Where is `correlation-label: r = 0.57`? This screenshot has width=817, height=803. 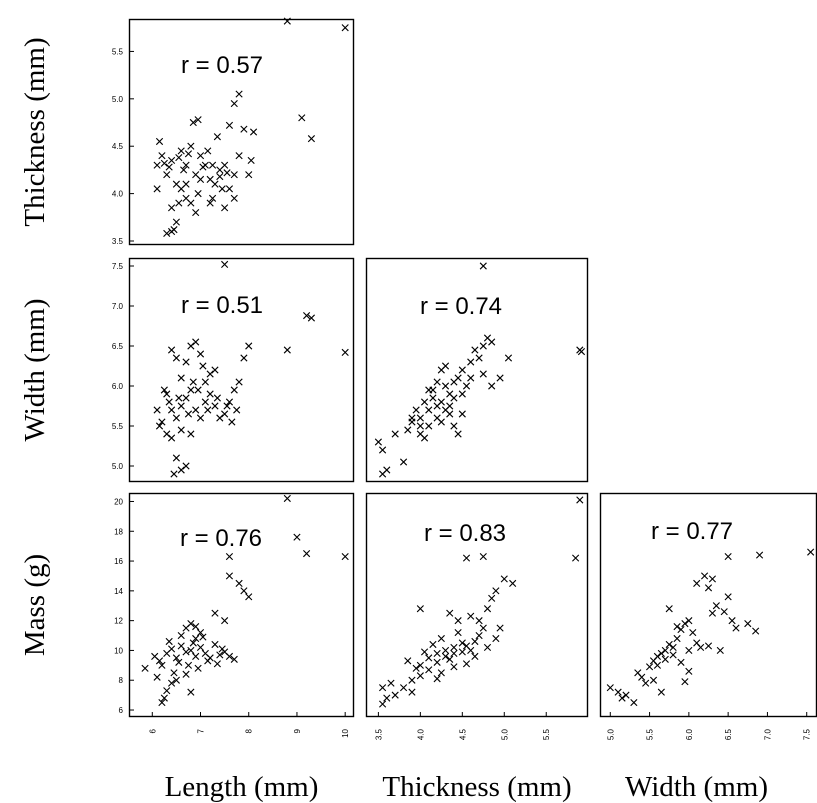
correlation-label: r = 0.57 is located at coordinates (222, 65).